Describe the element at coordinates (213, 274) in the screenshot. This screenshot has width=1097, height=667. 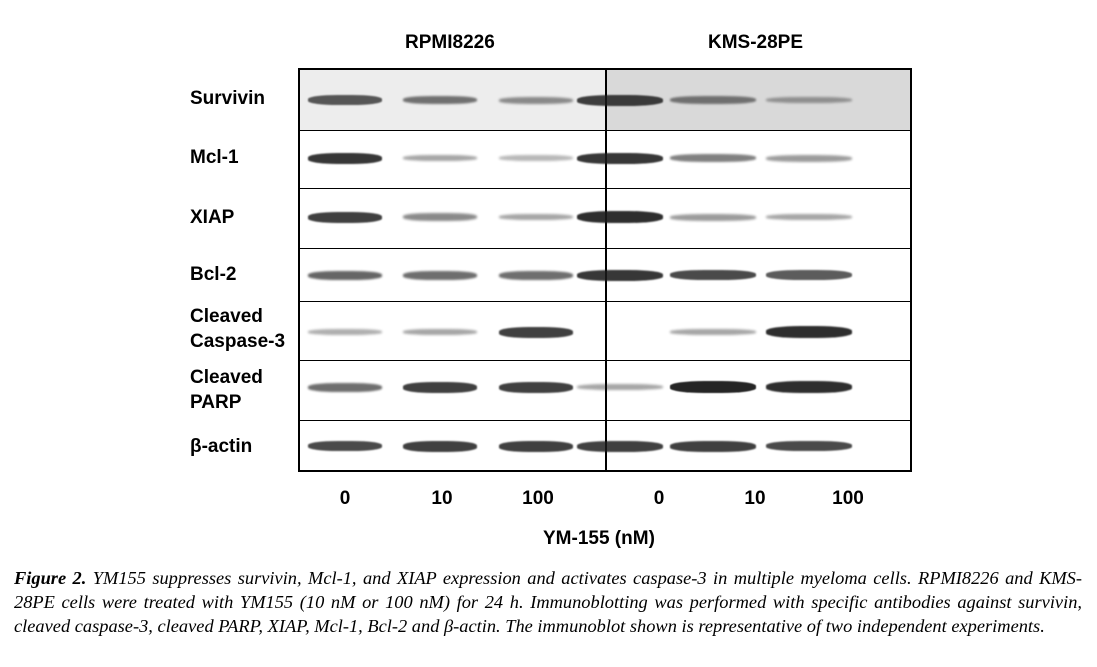
I see `row-label-bcl2: Bcl-2` at that location.